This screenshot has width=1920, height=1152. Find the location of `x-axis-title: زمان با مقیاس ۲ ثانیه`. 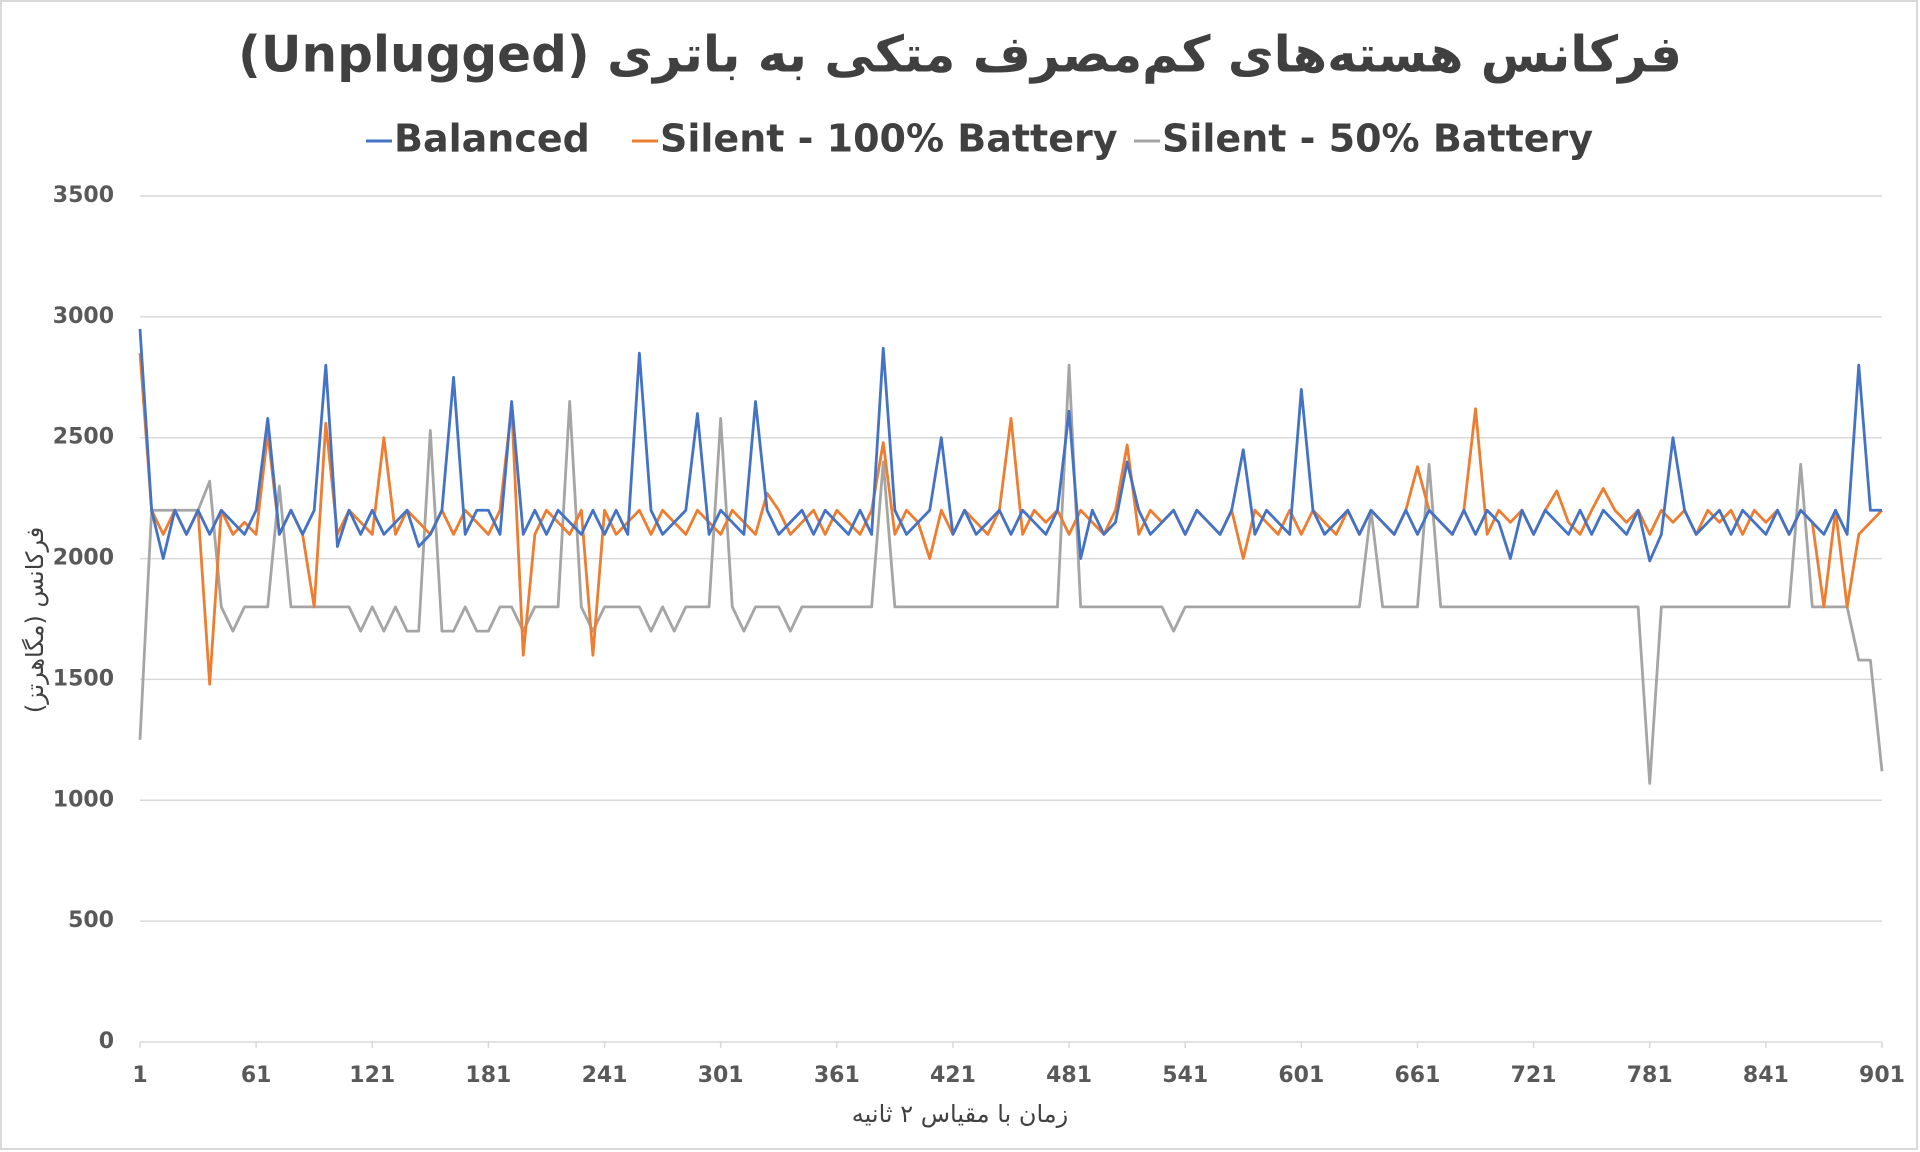

x-axis-title: زمان با مقیاس ۲ ثانیه is located at coordinates (960, 1114).